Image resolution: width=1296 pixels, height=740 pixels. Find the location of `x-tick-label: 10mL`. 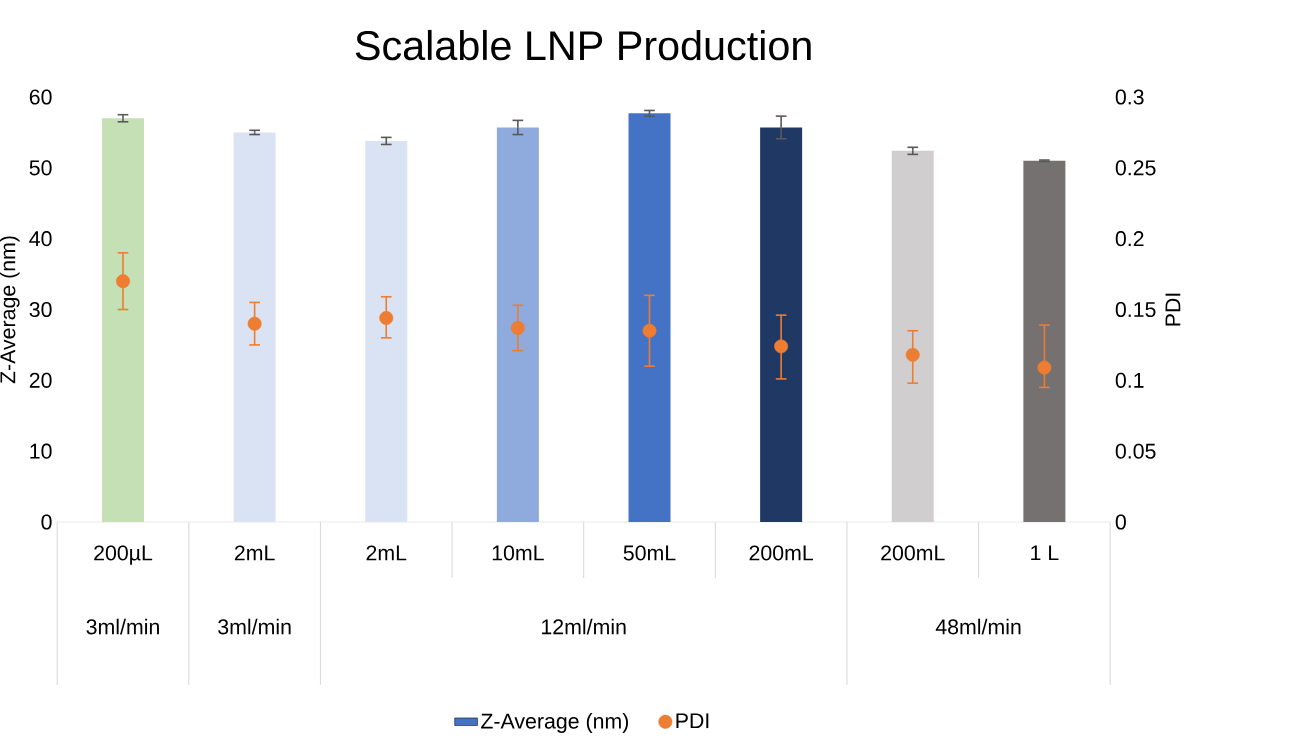

x-tick-label: 10mL is located at coordinates (518, 553).